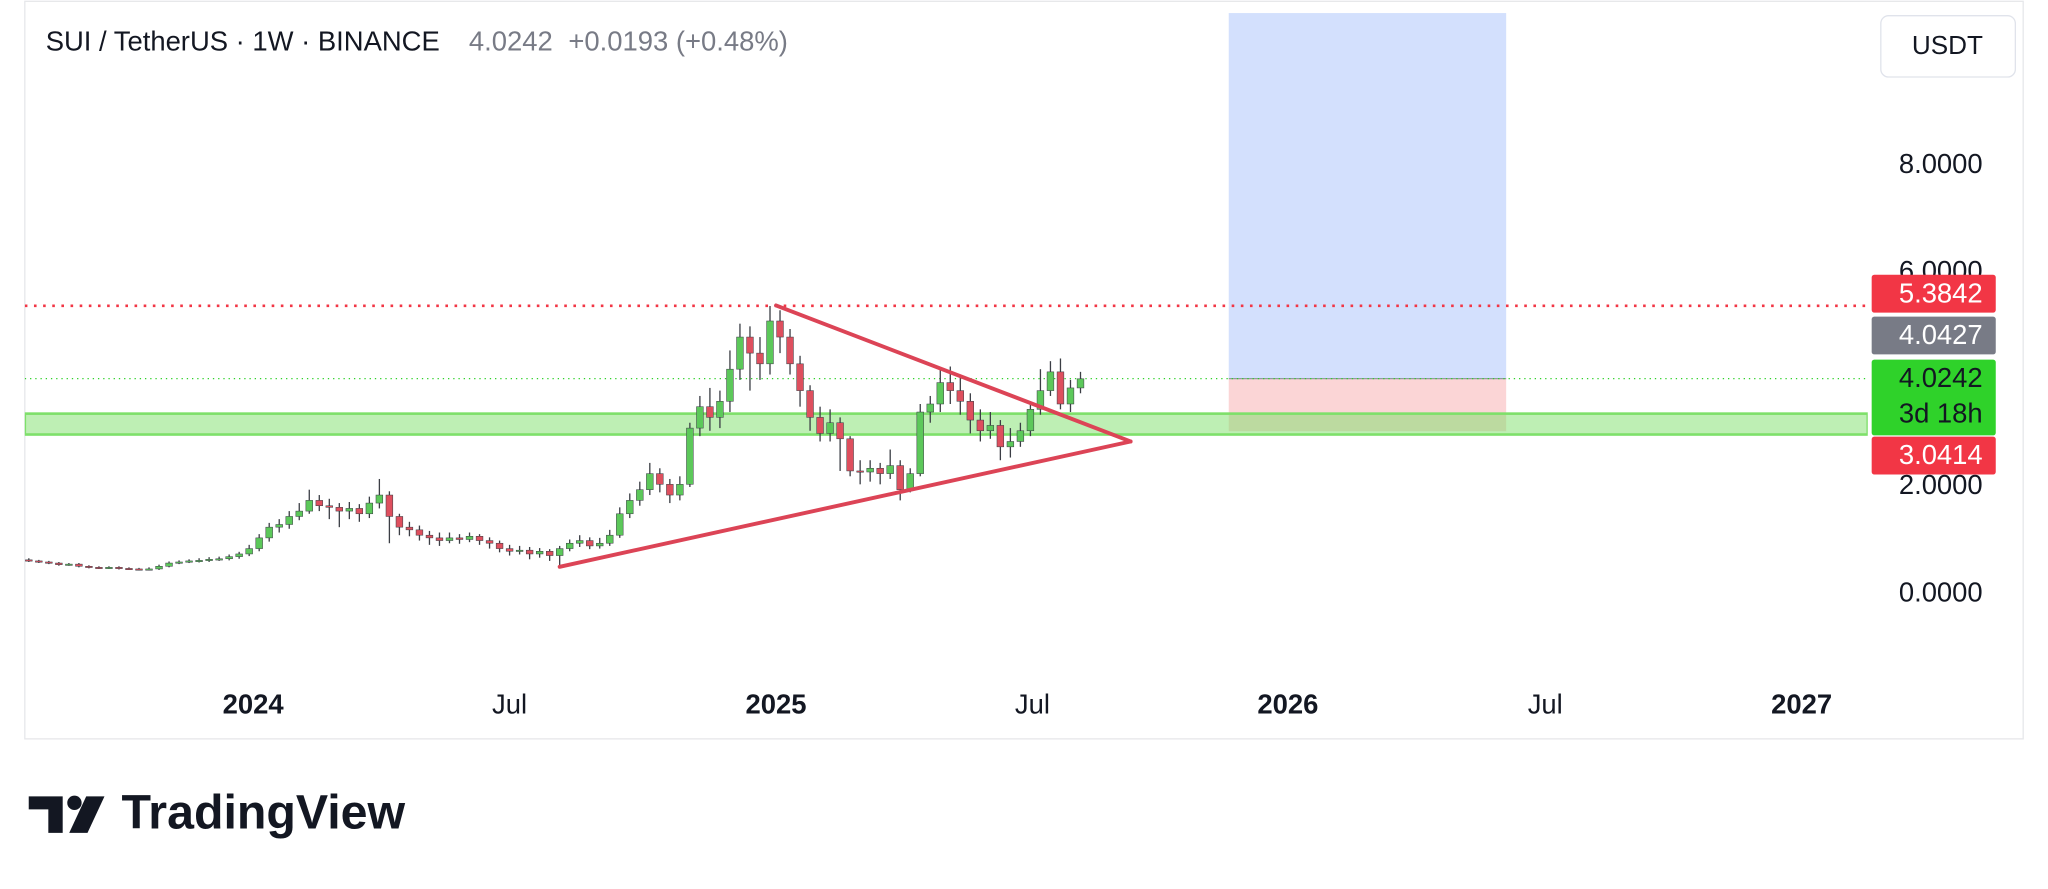  Describe the element at coordinates (254, 703) in the screenshot. I see `x-tick-label: 2024` at that location.